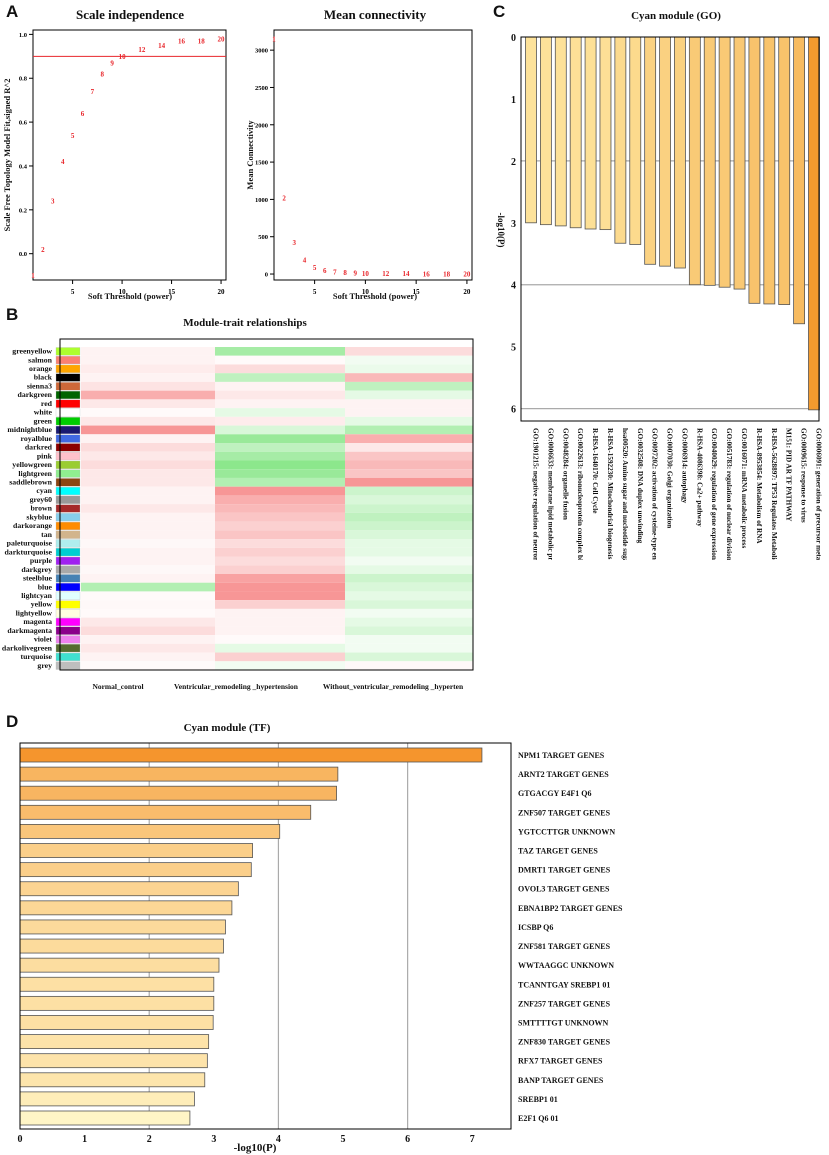 Image resolution: width=829 pixels, height=1155 pixels. I want to click on y-tick-label: 6, so click(513, 410).